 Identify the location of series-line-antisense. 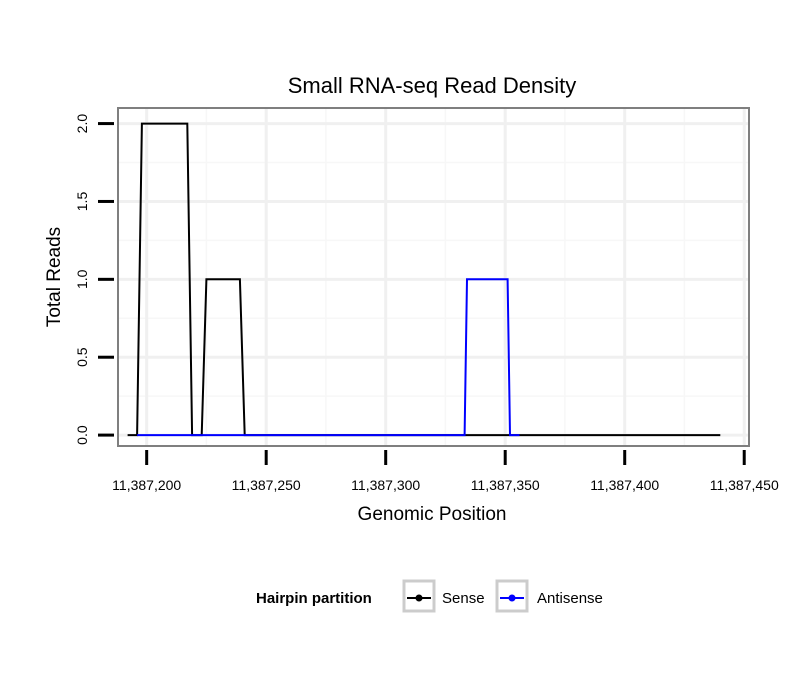
(328, 357).